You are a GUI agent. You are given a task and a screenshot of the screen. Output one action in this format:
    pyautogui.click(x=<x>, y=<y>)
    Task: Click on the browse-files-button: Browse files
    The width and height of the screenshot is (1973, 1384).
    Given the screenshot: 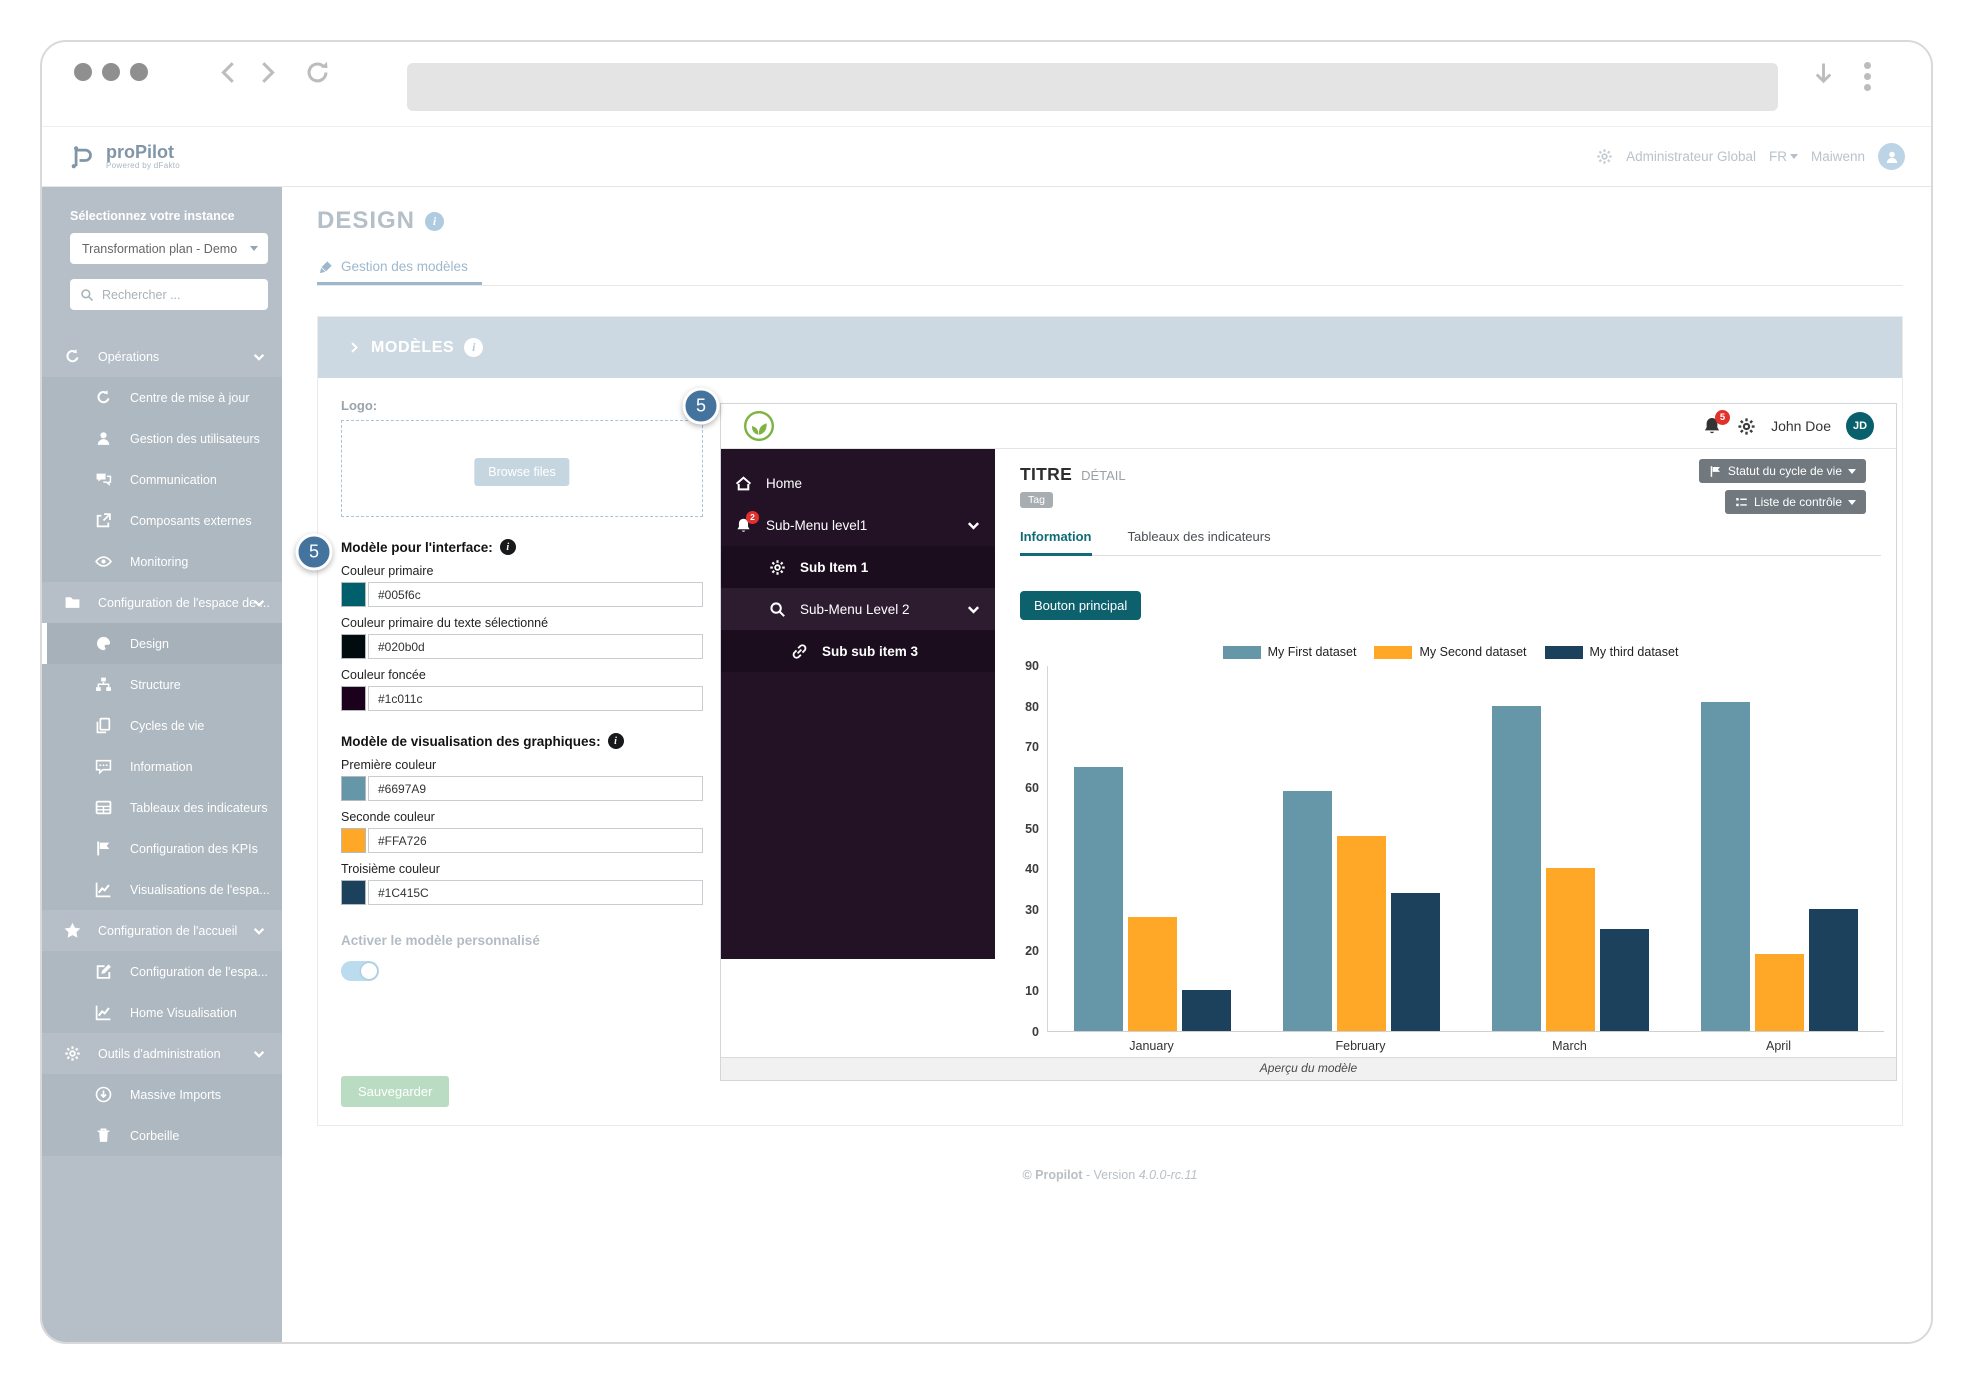 What is the action you would take?
    pyautogui.click(x=522, y=472)
    